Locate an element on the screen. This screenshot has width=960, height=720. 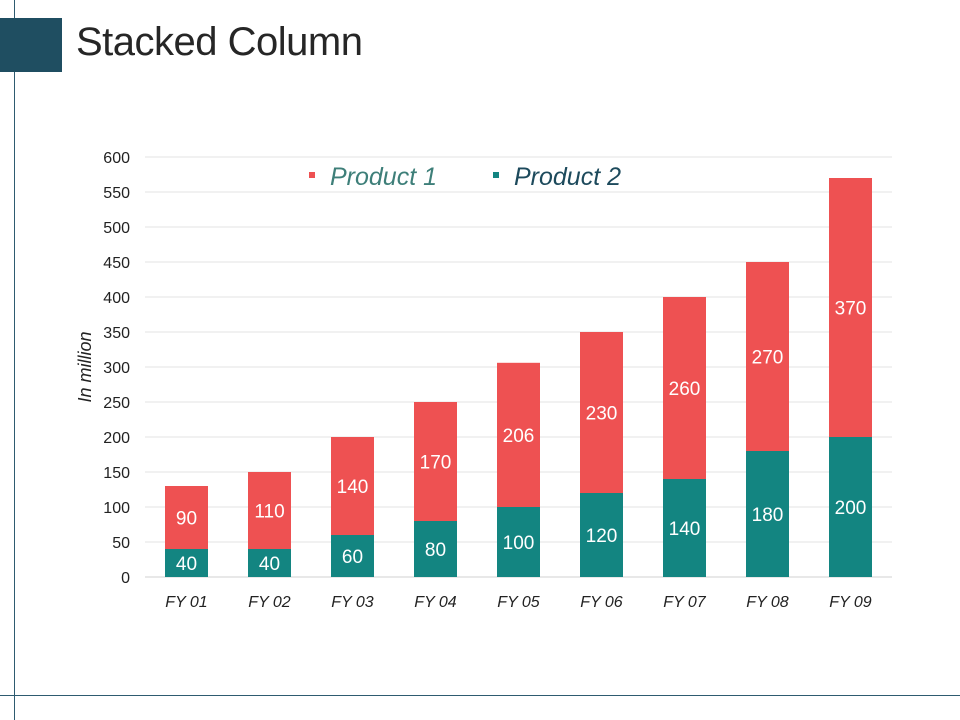
data-label: 370 is located at coordinates (851, 309).